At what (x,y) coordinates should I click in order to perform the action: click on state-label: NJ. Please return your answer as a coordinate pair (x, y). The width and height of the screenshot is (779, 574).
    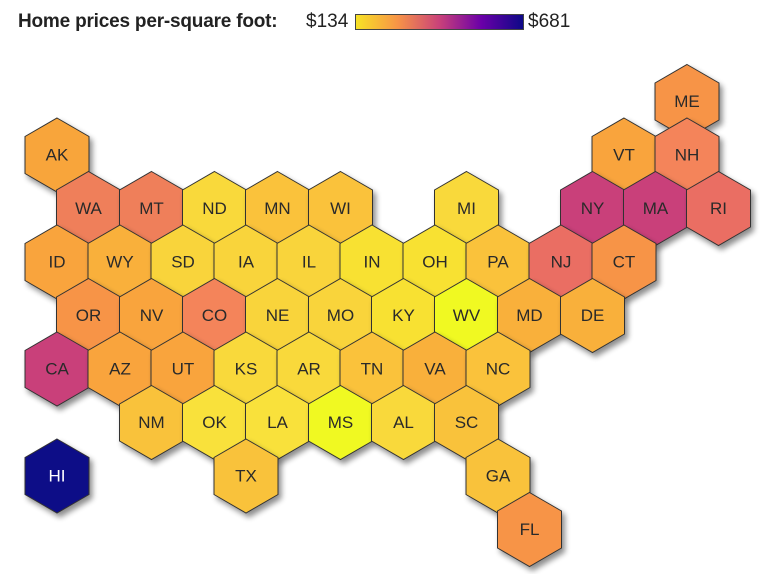
    Looking at the image, I should click on (561, 262).